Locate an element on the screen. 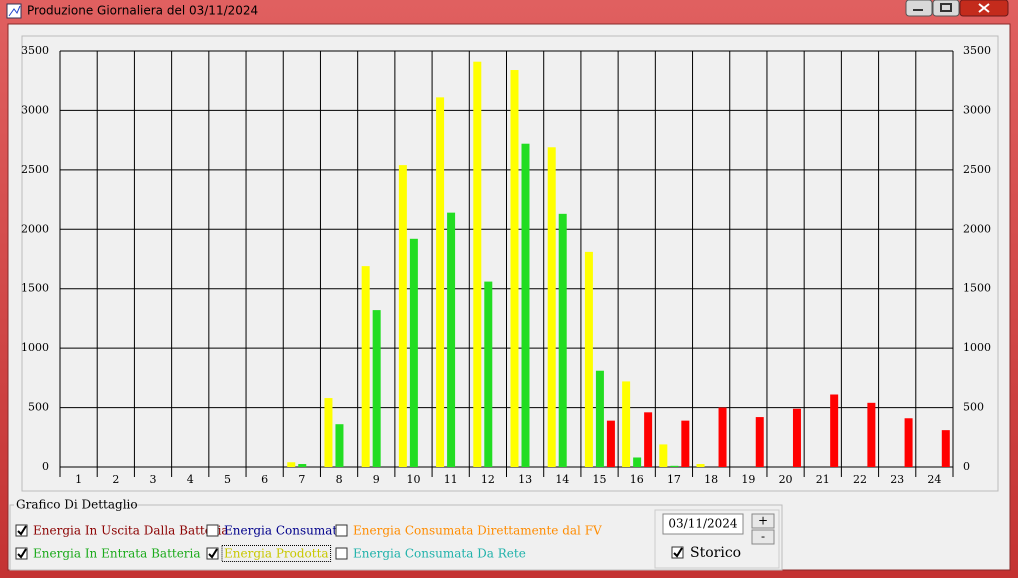  y-tick-label: 1500 is located at coordinates (35, 288).